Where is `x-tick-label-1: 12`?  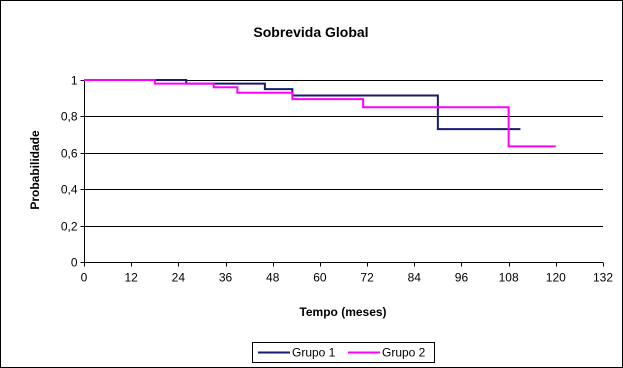 x-tick-label-1: 12 is located at coordinates (132, 278).